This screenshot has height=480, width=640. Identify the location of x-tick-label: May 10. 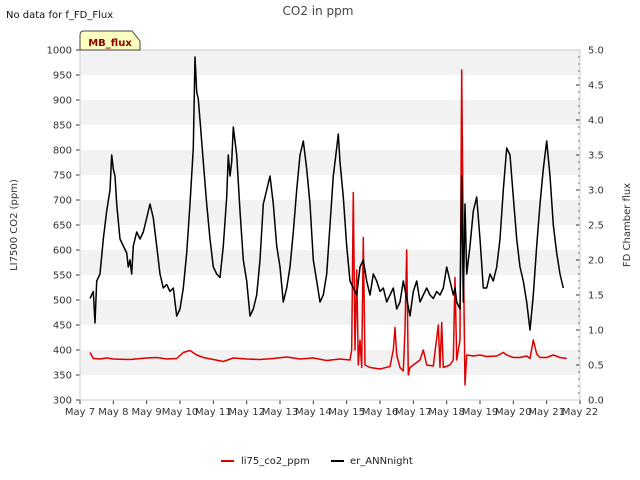
(180, 412).